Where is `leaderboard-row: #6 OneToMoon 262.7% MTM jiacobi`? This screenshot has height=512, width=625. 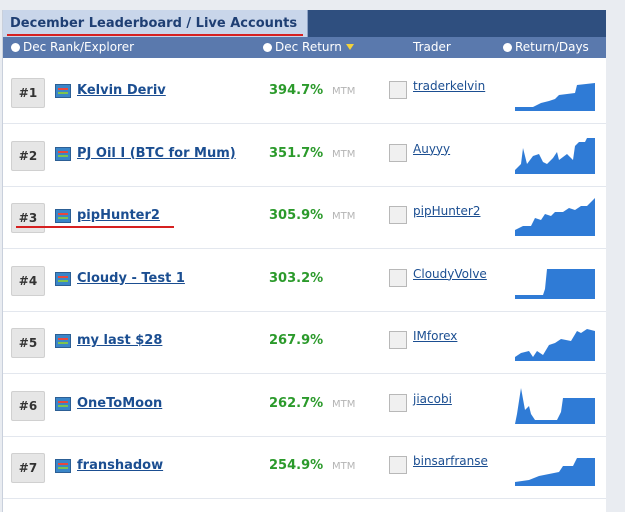 leaderboard-row: #6 OneToMoon 262.7% MTM jiacobi is located at coordinates (304, 405).